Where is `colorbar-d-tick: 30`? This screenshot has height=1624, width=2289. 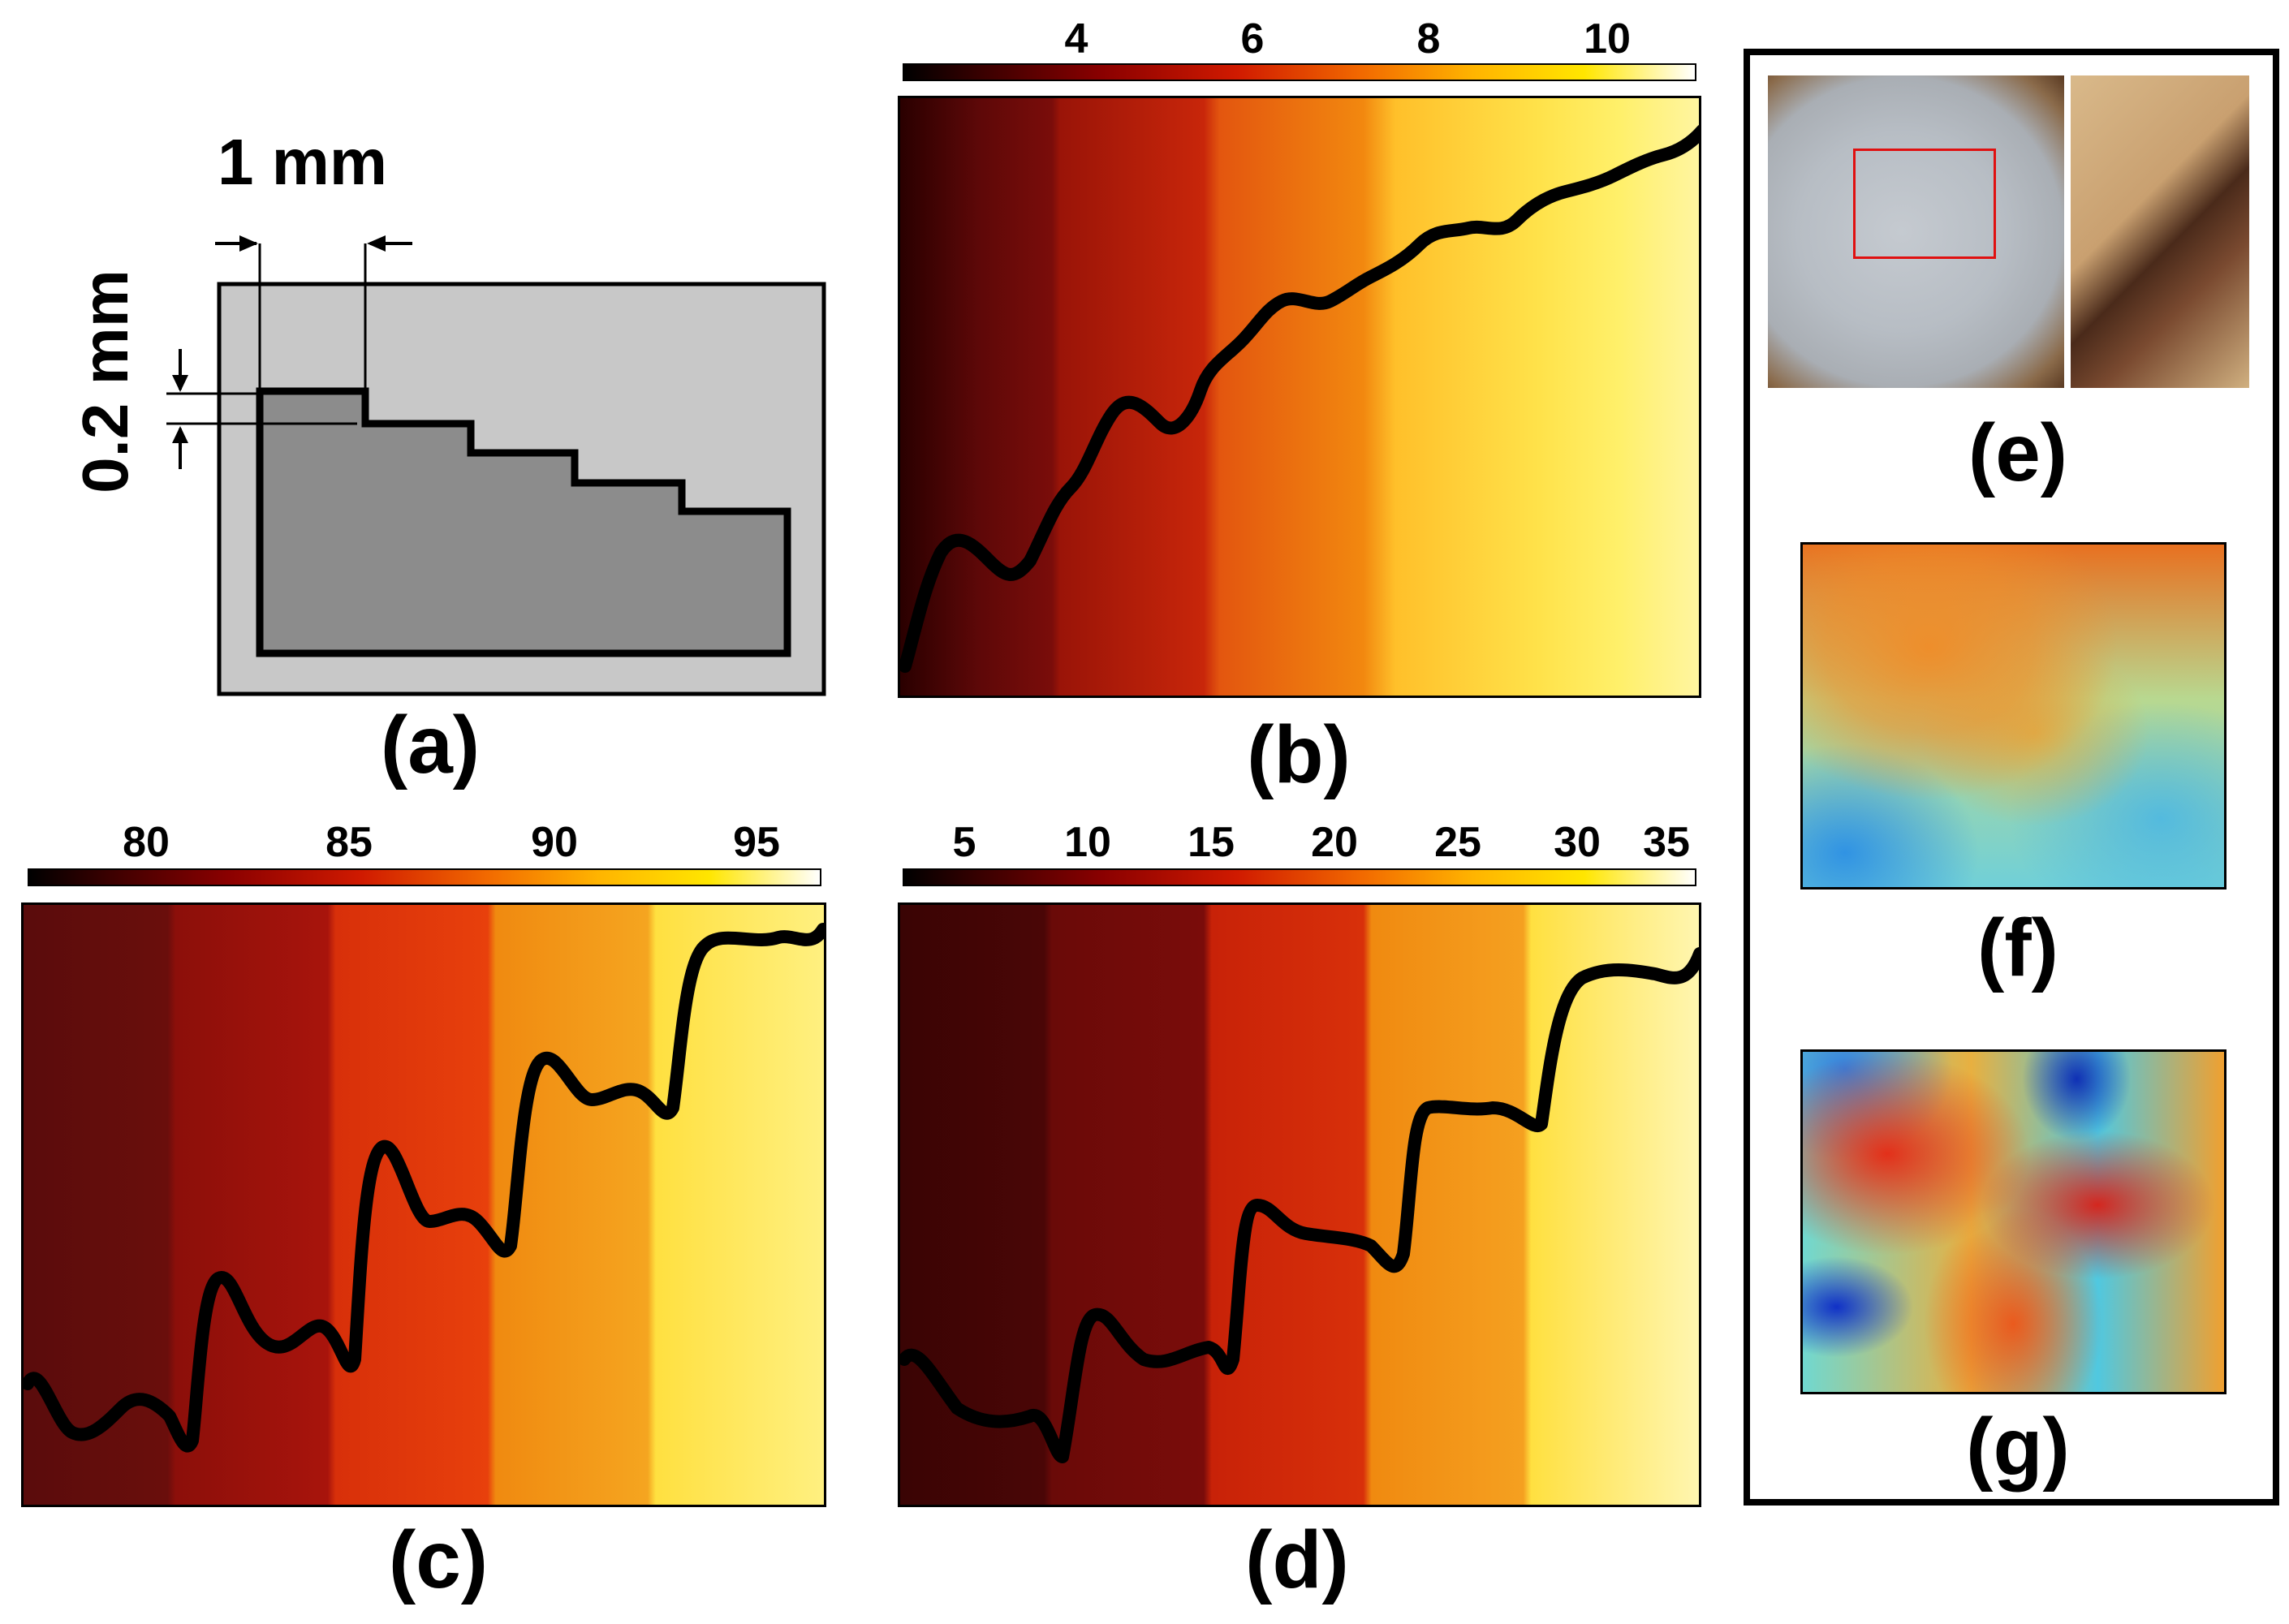 colorbar-d-tick: 30 is located at coordinates (1578, 842).